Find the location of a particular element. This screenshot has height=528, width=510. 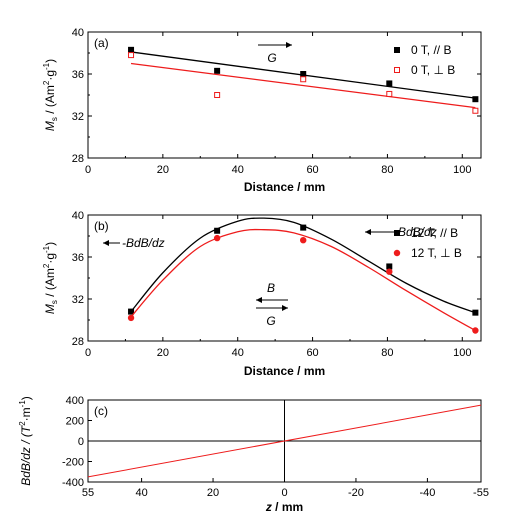

annotation-b: B is located at coordinates (271, 288).